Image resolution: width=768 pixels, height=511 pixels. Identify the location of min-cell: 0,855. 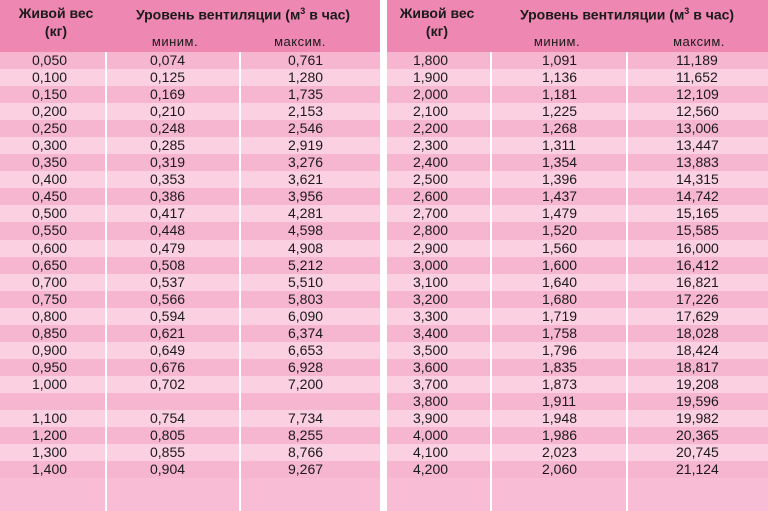
(168, 452).